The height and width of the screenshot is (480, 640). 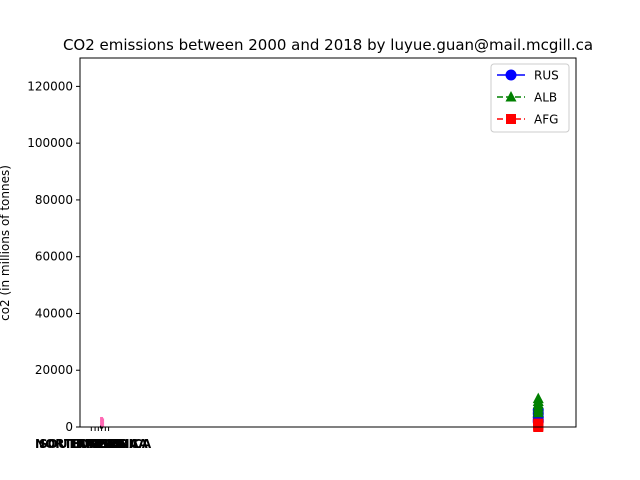 I want to click on legend-label: RUS, so click(x=546, y=76).